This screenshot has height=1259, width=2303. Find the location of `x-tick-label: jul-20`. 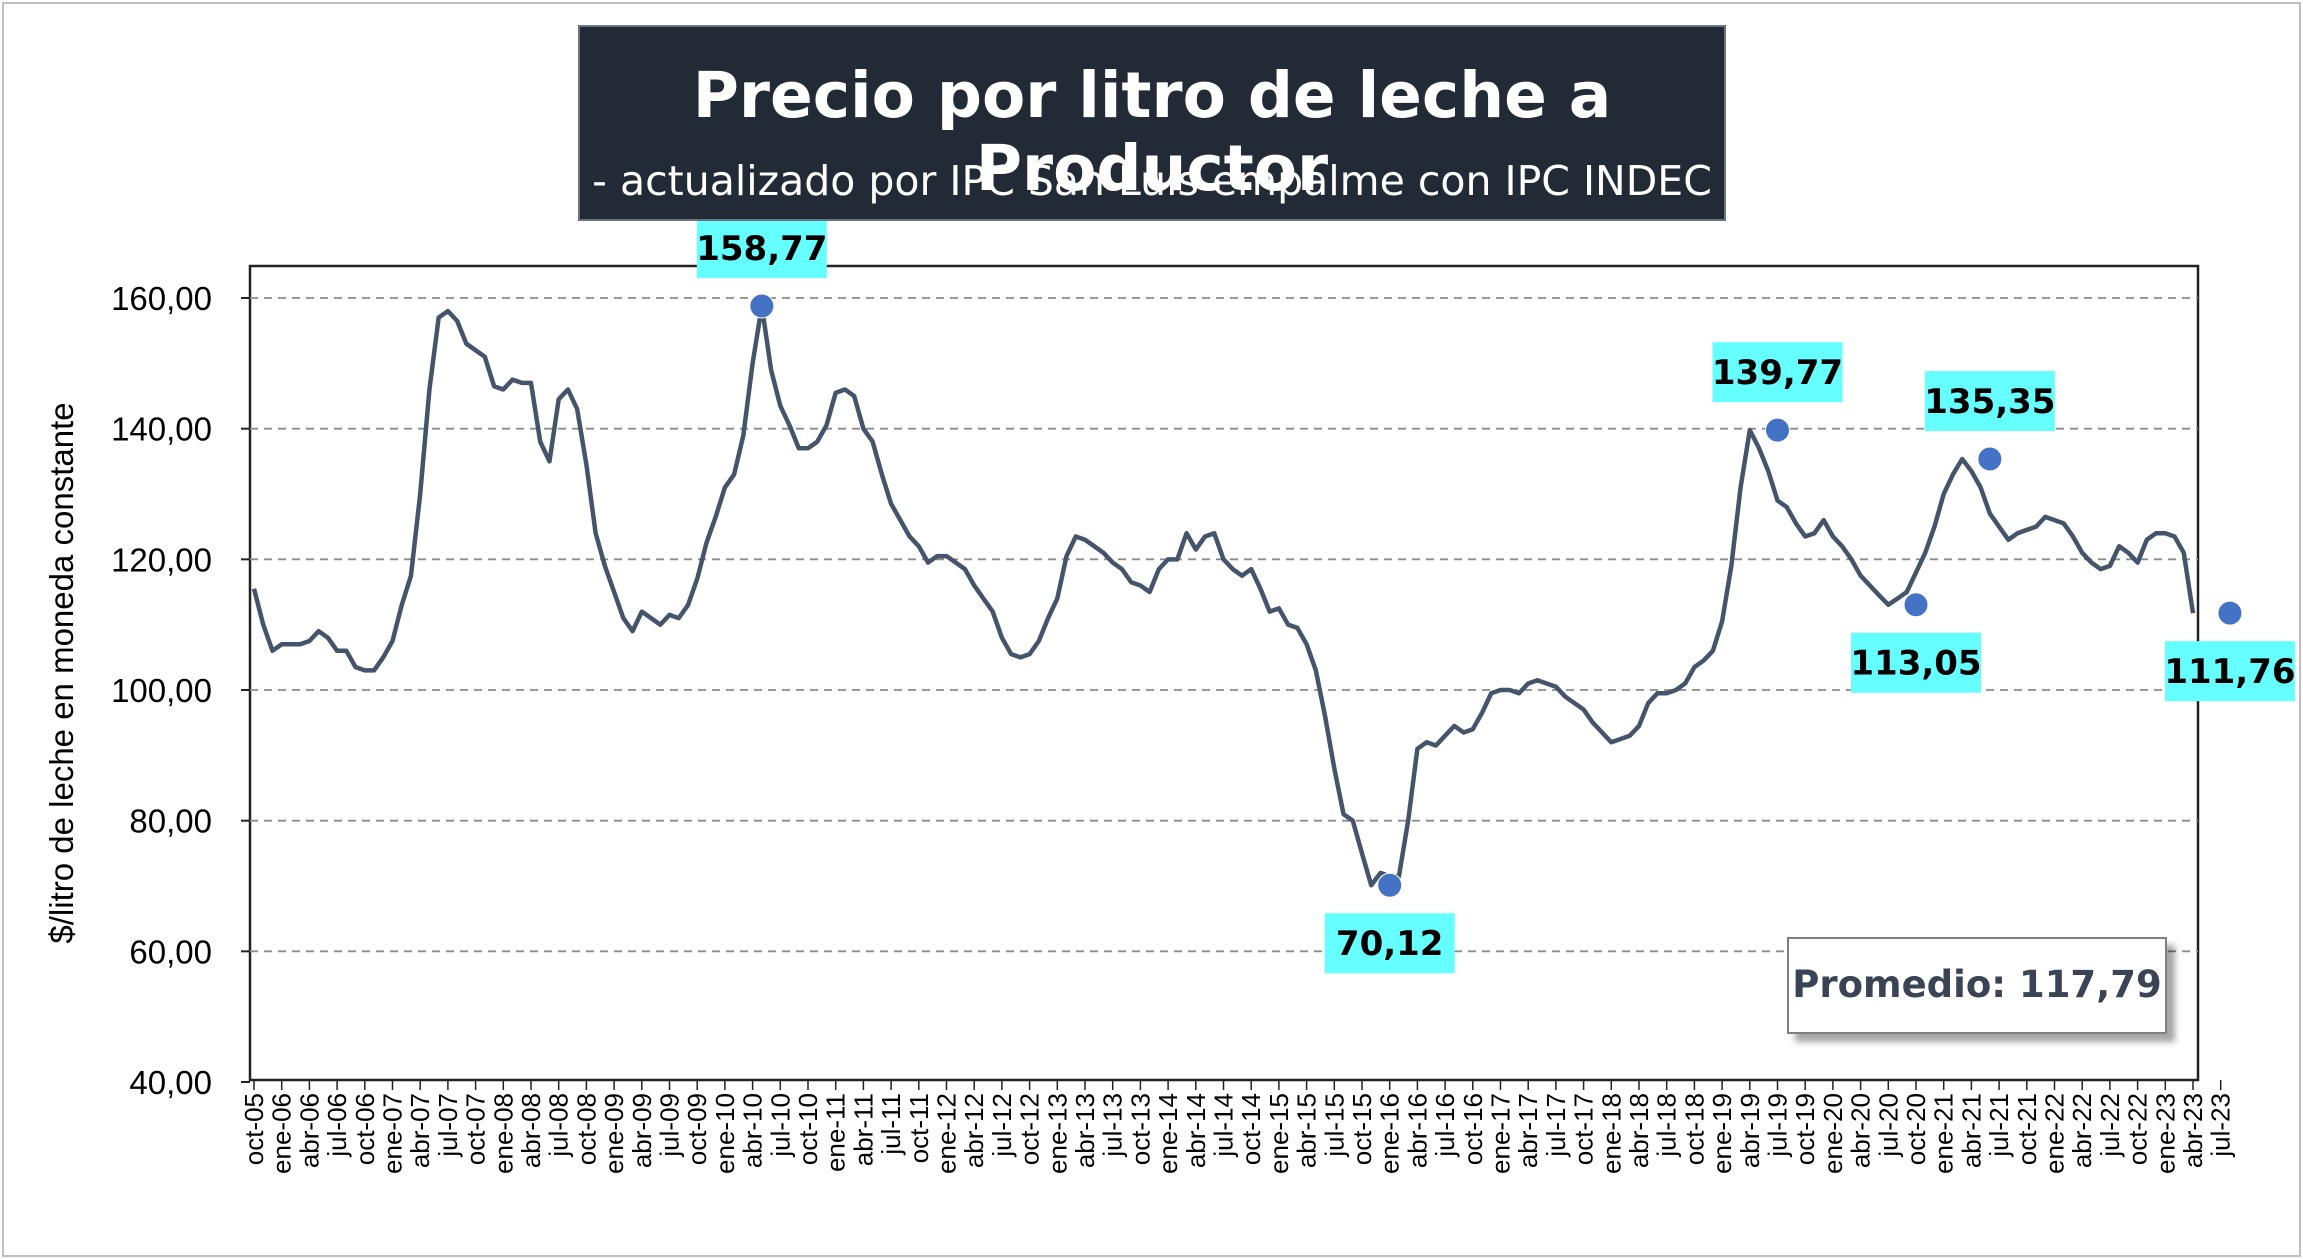

x-tick-label: jul-20 is located at coordinates (1888, 1125).